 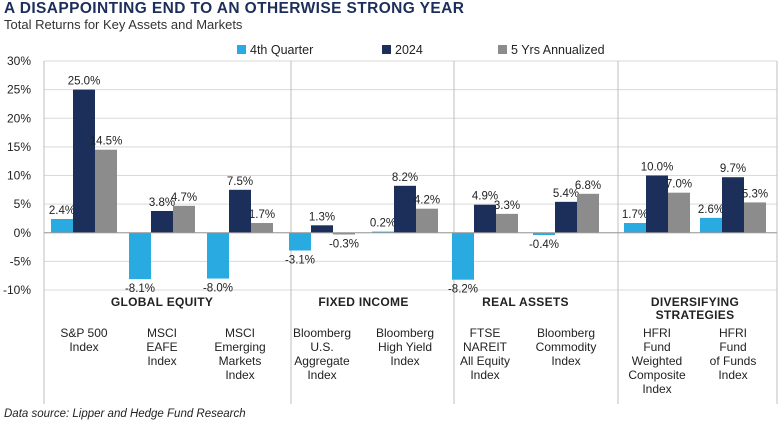 I want to click on category-label: High Yield, so click(x=405, y=347).